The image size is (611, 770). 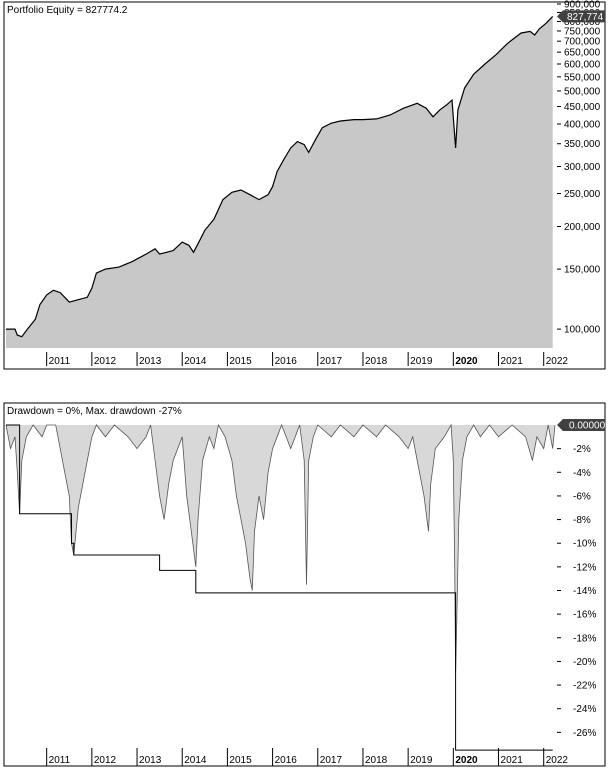 What do you see at coordinates (60, 361) in the screenshot?
I see `equity-x-tick-label: 2011` at bounding box center [60, 361].